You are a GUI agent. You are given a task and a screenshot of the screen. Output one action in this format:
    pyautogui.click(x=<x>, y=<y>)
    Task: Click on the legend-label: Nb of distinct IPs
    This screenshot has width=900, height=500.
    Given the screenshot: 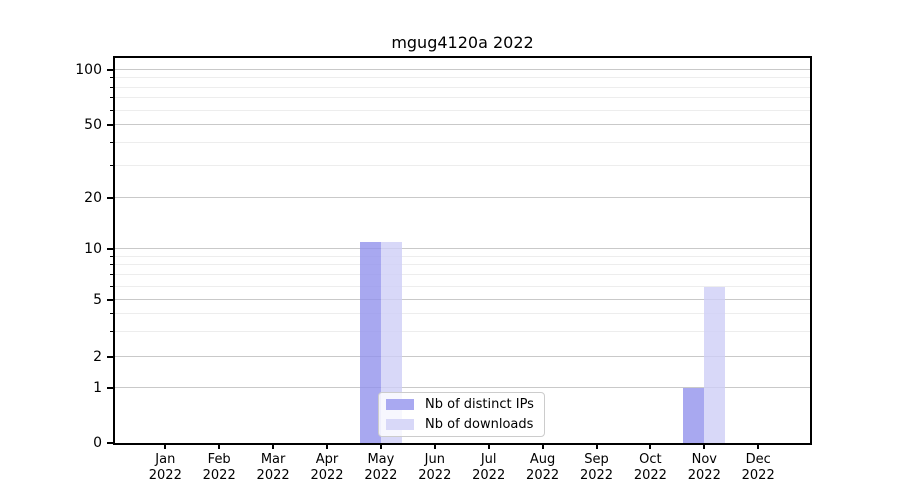 What is the action you would take?
    pyautogui.click(x=479, y=405)
    